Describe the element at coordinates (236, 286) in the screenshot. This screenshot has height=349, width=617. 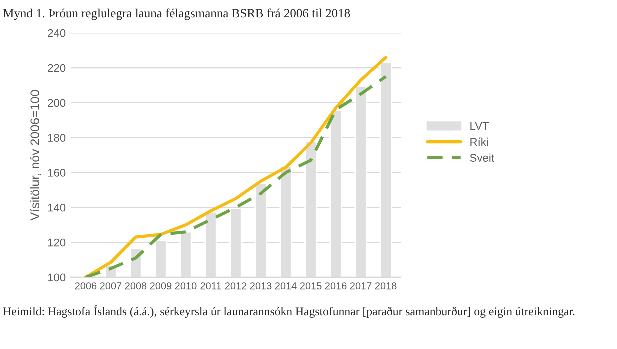
I see `x-tick-label: 2012` at that location.